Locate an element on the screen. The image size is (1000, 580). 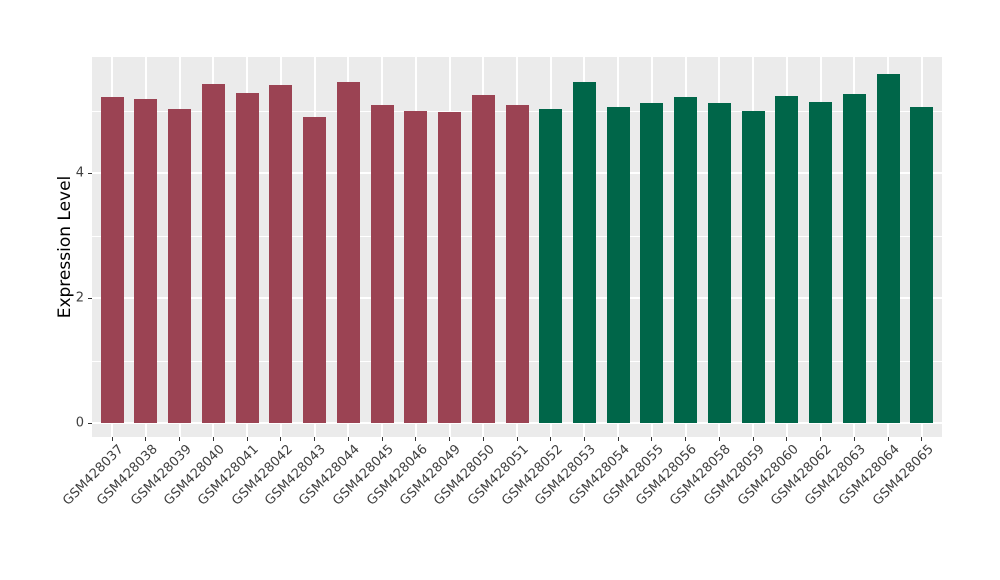
bar-GSM428051 is located at coordinates (517, 263).